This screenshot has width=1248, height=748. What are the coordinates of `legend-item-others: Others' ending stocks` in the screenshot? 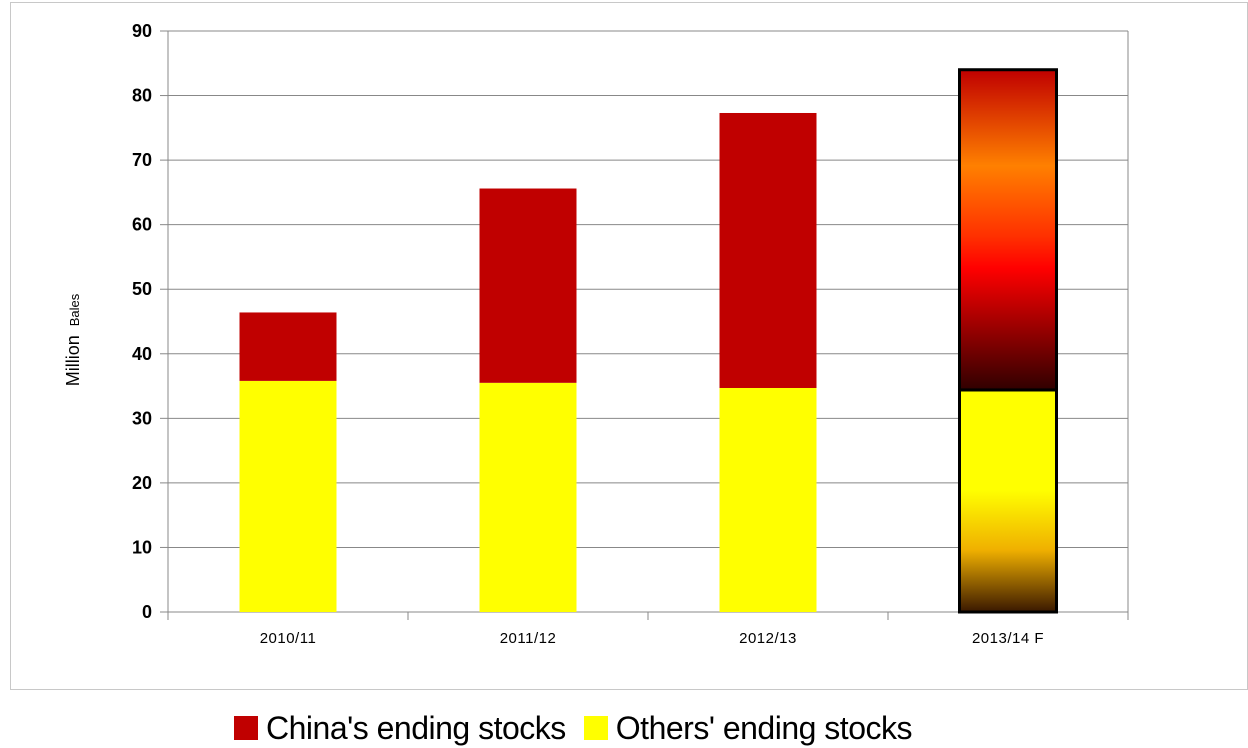 It's located at (748, 728).